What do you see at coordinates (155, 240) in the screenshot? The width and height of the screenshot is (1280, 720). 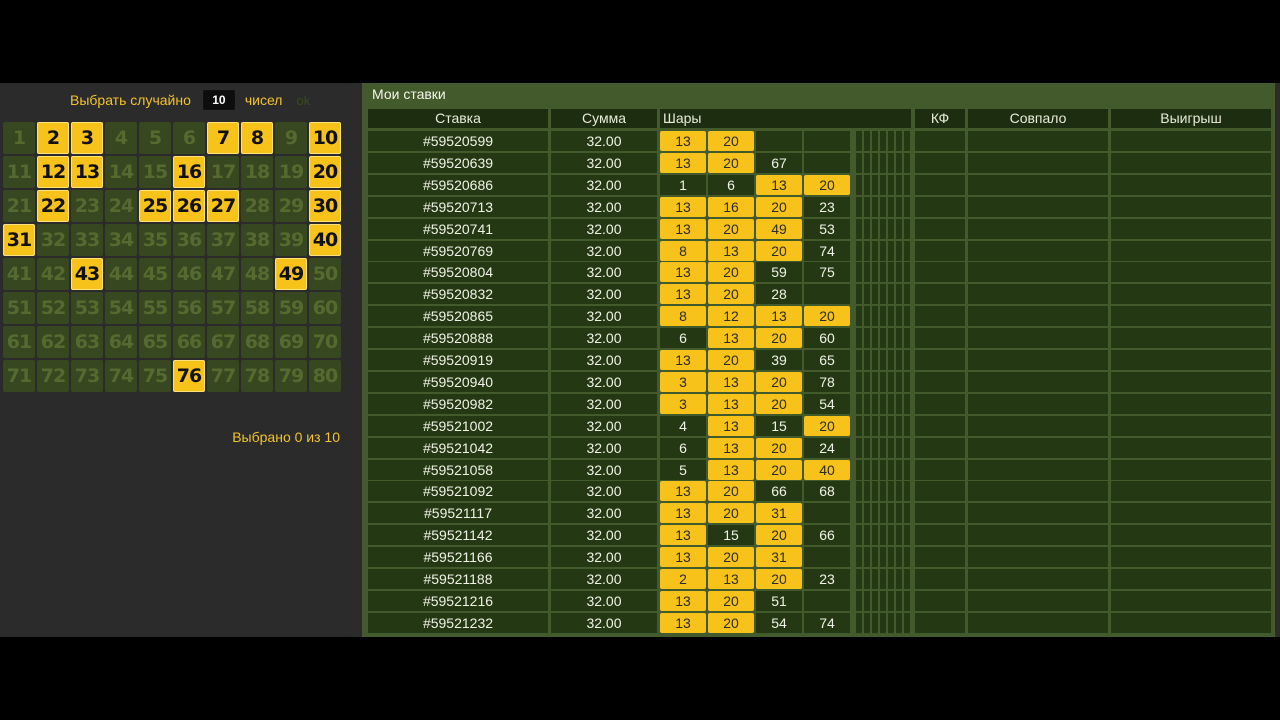 I see `number-cell: 35` at bounding box center [155, 240].